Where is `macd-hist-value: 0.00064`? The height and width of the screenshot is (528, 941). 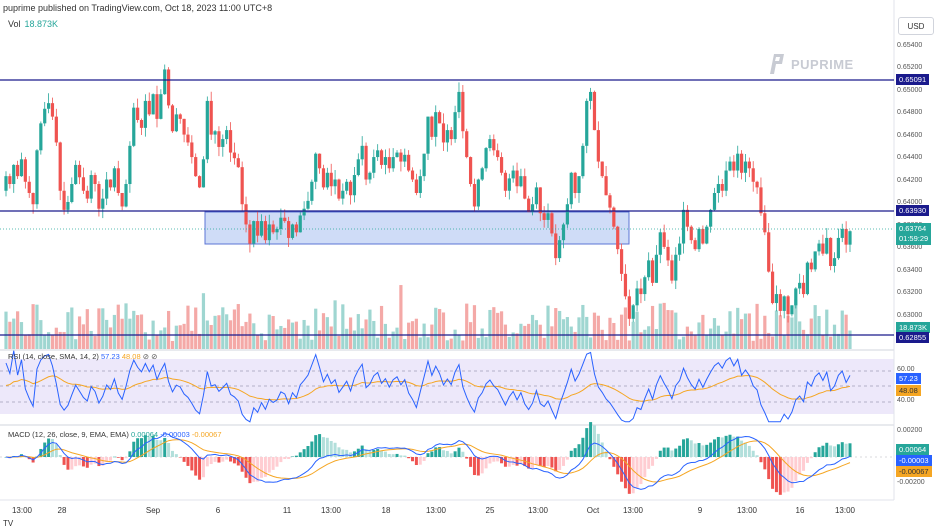 macd-hist-value: 0.00064 is located at coordinates (144, 434).